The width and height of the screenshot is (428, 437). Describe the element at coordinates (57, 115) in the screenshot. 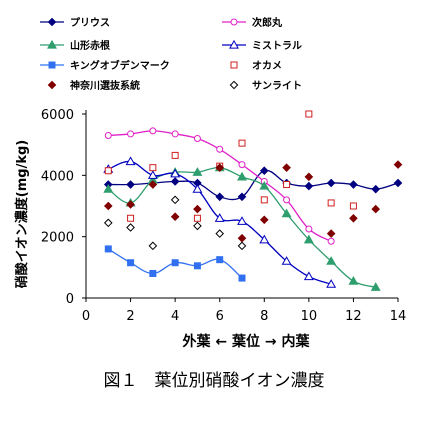

I see `y-tick-label: 6000` at that location.